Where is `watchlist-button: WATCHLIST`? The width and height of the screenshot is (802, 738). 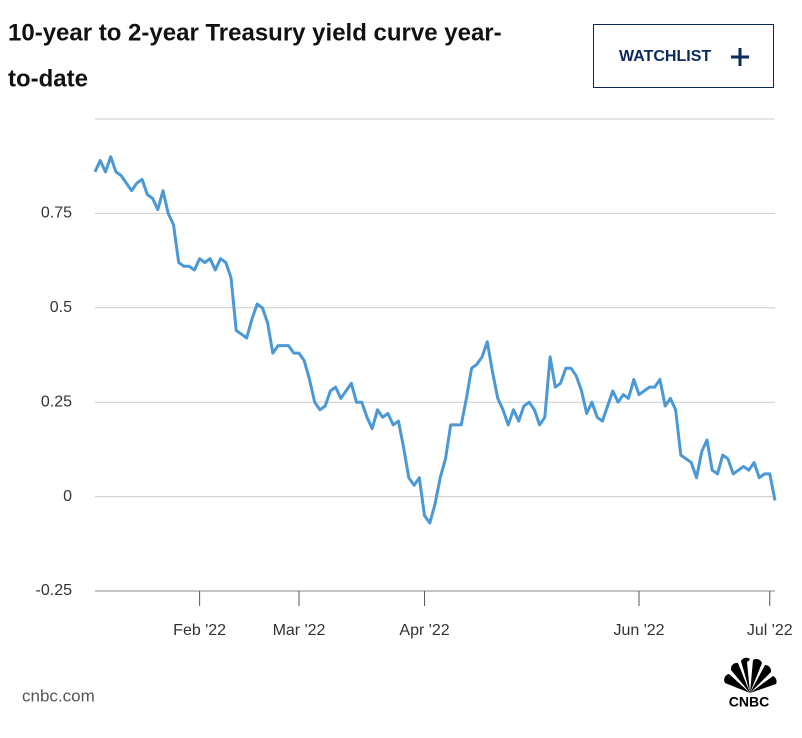
watchlist-button: WATCHLIST is located at coordinates (683, 56).